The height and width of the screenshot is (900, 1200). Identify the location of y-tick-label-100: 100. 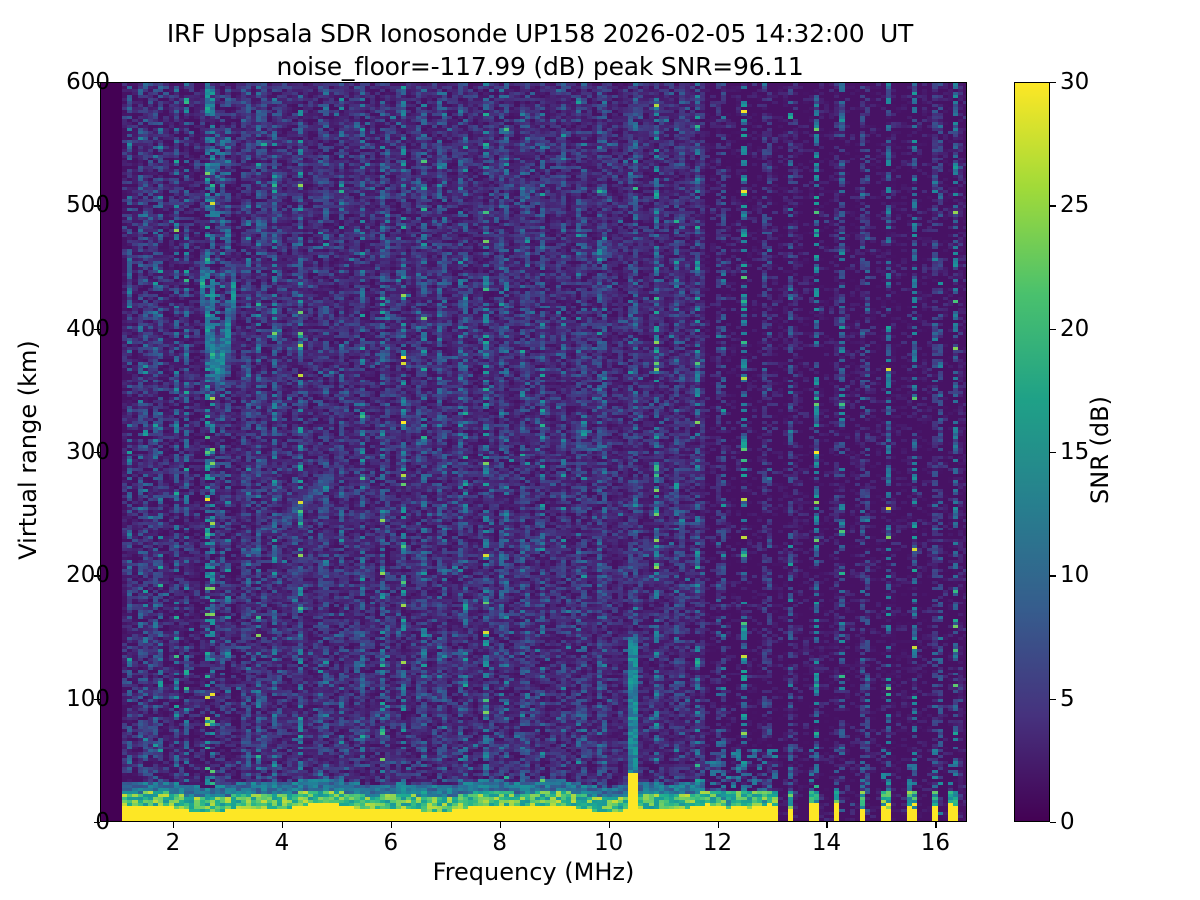
(88, 698).